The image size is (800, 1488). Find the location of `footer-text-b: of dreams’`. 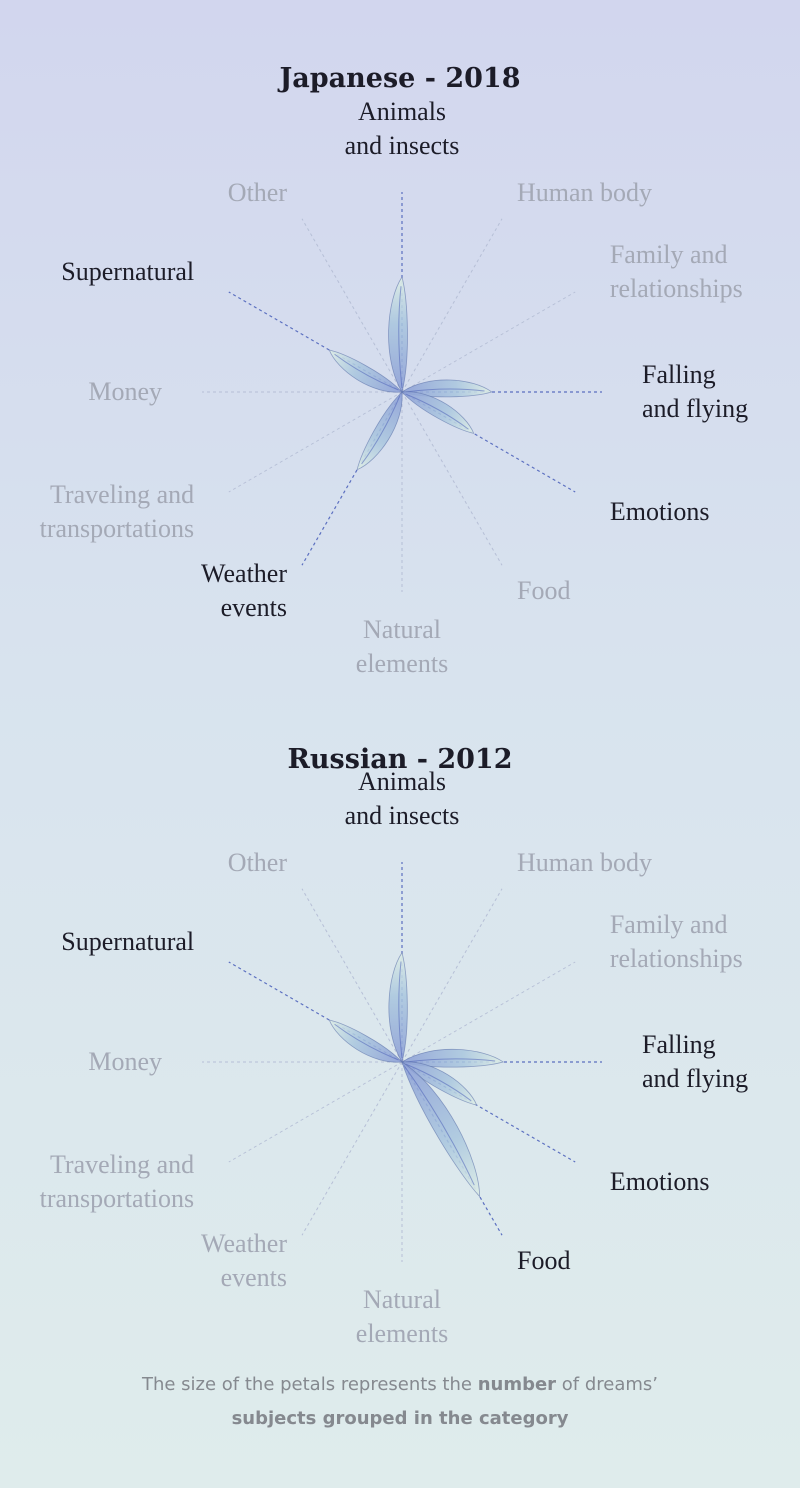

footer-text-b: of dreams’ is located at coordinates (607, 1384).